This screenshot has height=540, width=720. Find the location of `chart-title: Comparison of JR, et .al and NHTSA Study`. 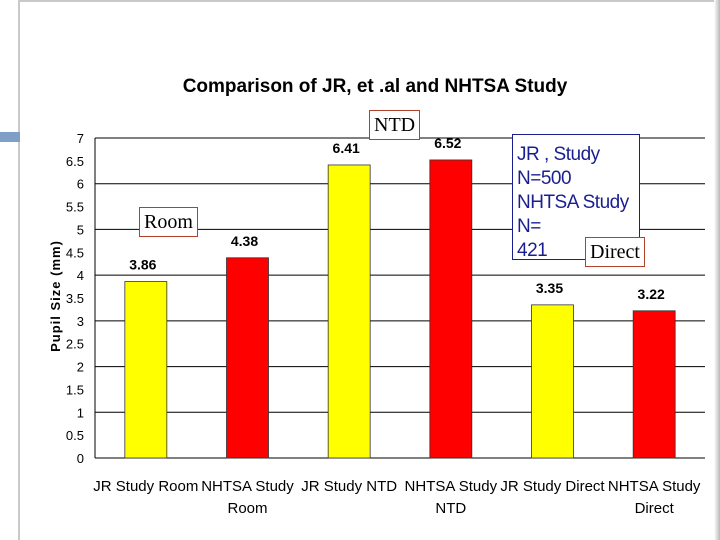

chart-title: Comparison of JR, et .al and NHTSA Study is located at coordinates (375, 86).